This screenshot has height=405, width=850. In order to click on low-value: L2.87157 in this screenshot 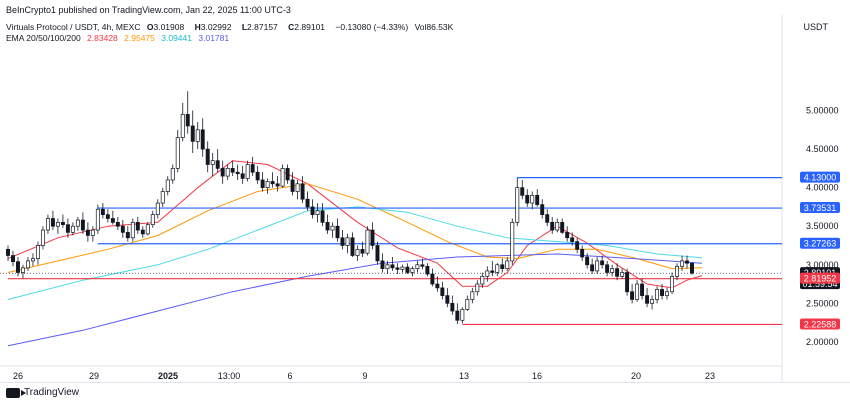, I will do `click(259, 27)`.